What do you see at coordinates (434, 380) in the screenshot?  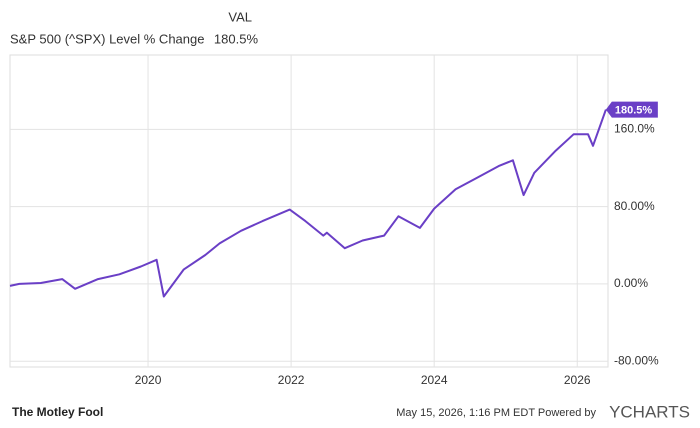 I see `x-tick-label: 2024` at bounding box center [434, 380].